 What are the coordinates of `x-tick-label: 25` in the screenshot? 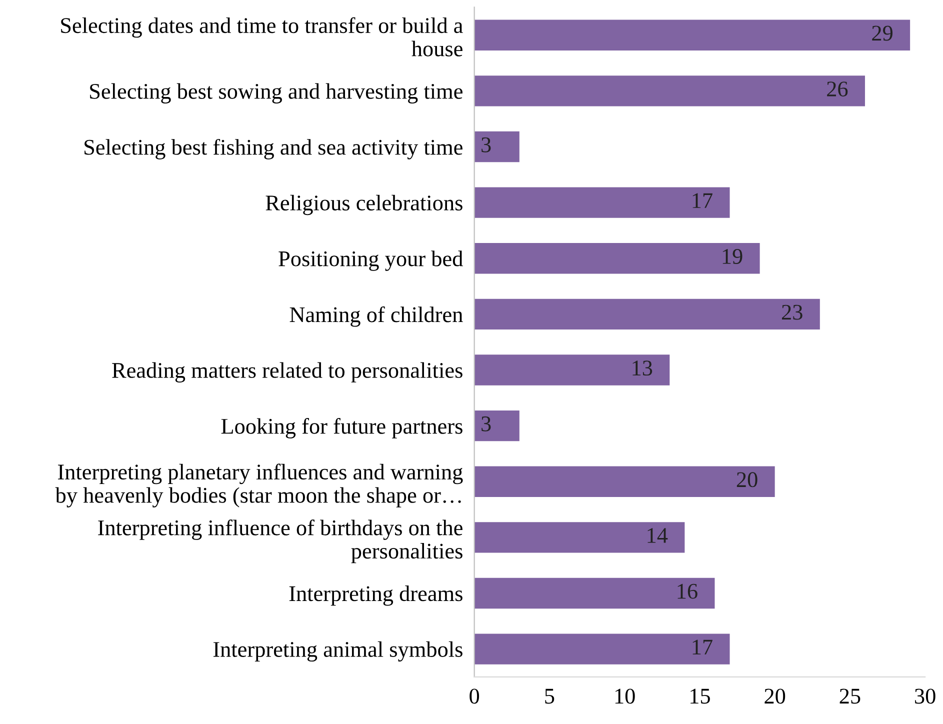 It's located at (850, 696).